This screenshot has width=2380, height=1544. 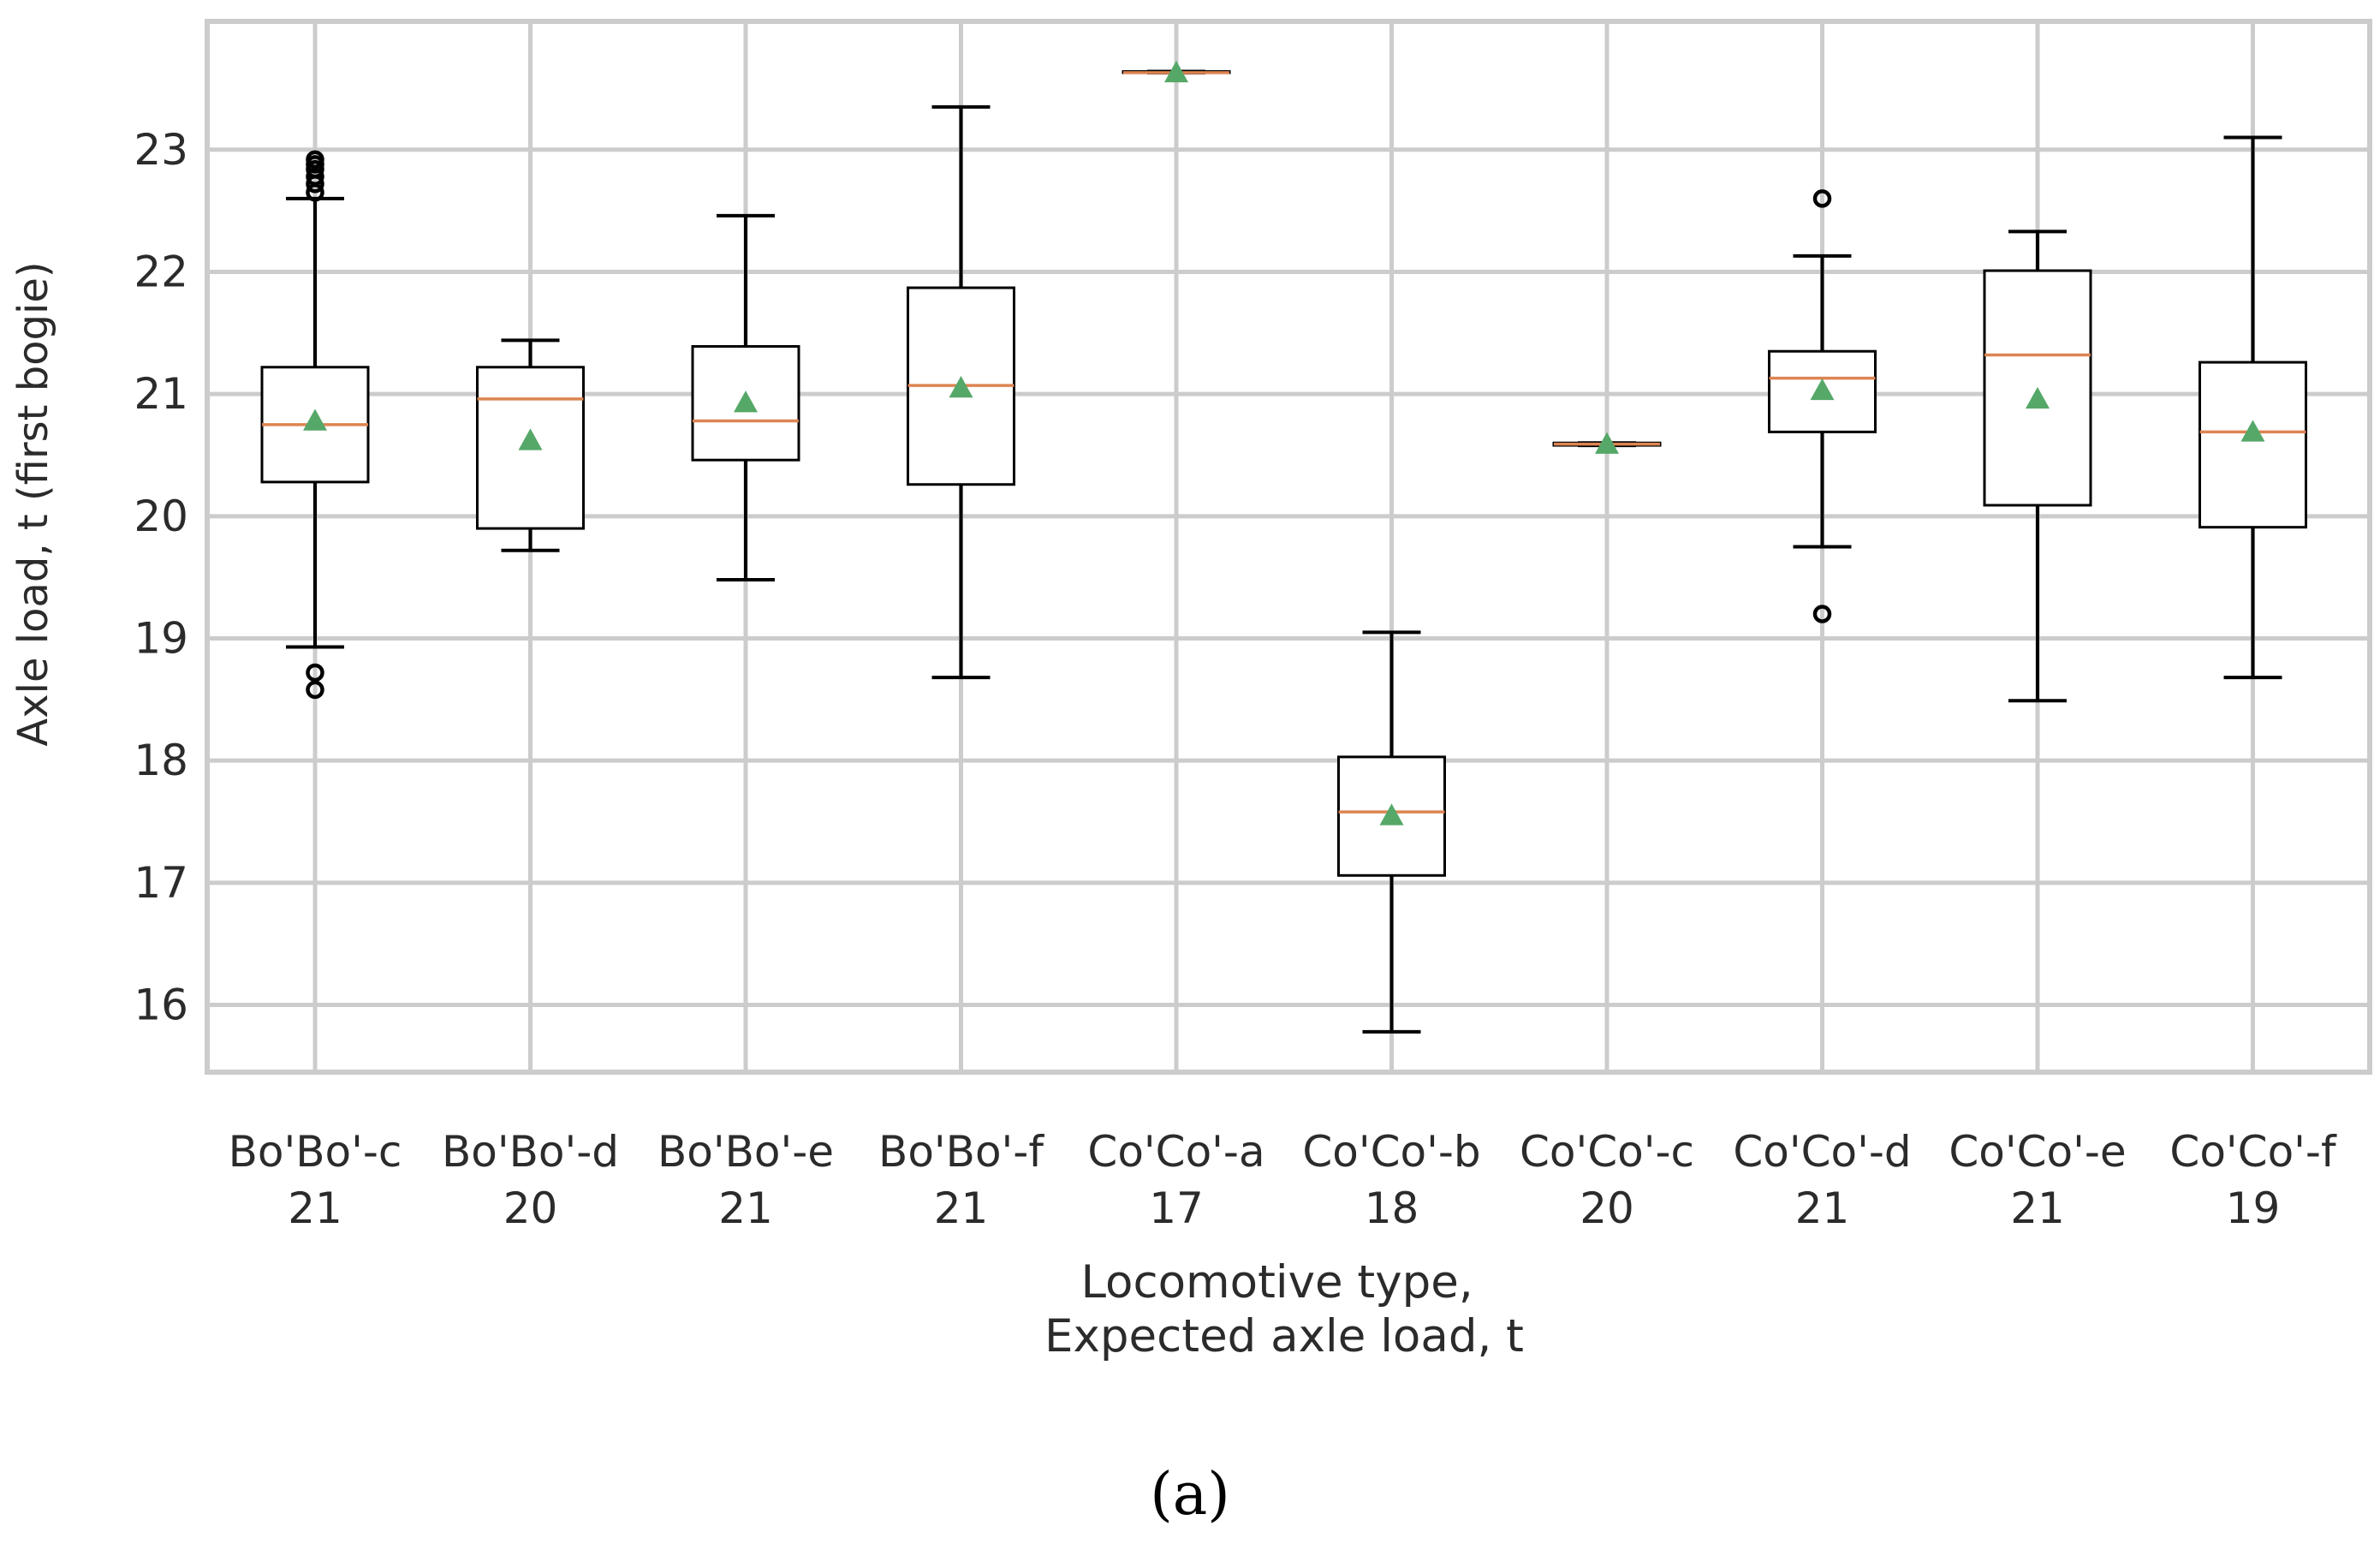 What do you see at coordinates (1176, 1208) in the screenshot?
I see `x-tick-label-expected: 17` at bounding box center [1176, 1208].